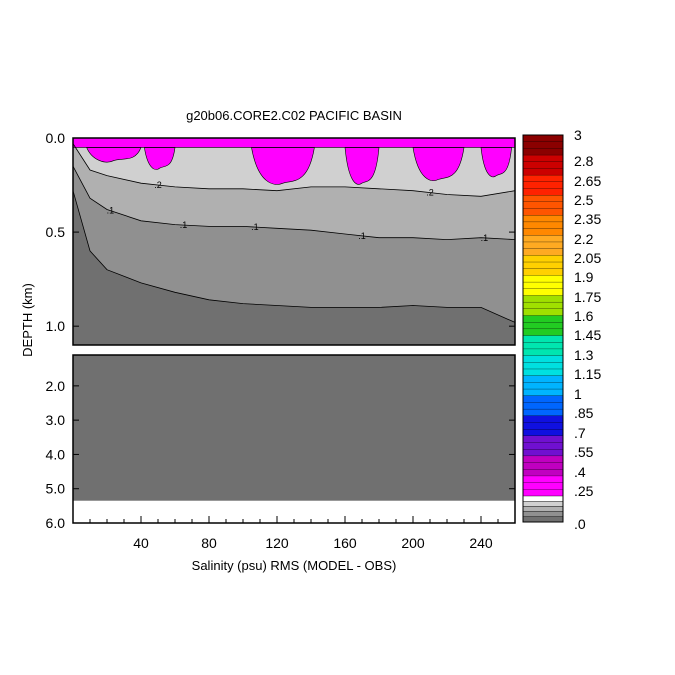 Image resolution: width=675 pixels, height=675 pixels. Describe the element at coordinates (580, 433) in the screenshot. I see `colorbar-label: .7` at that location.